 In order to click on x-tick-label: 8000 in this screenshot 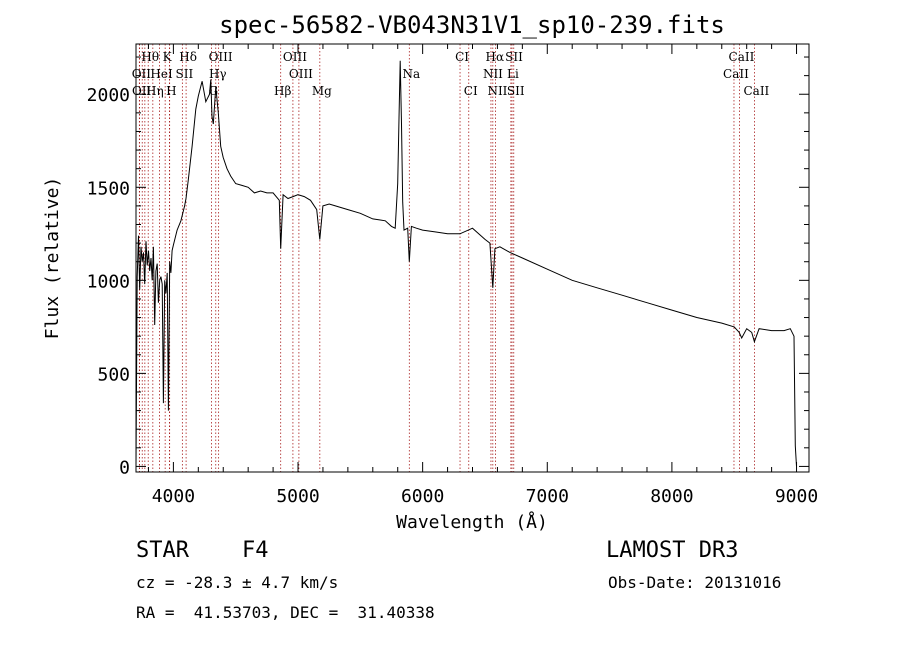, I will do `click(671, 496)`.